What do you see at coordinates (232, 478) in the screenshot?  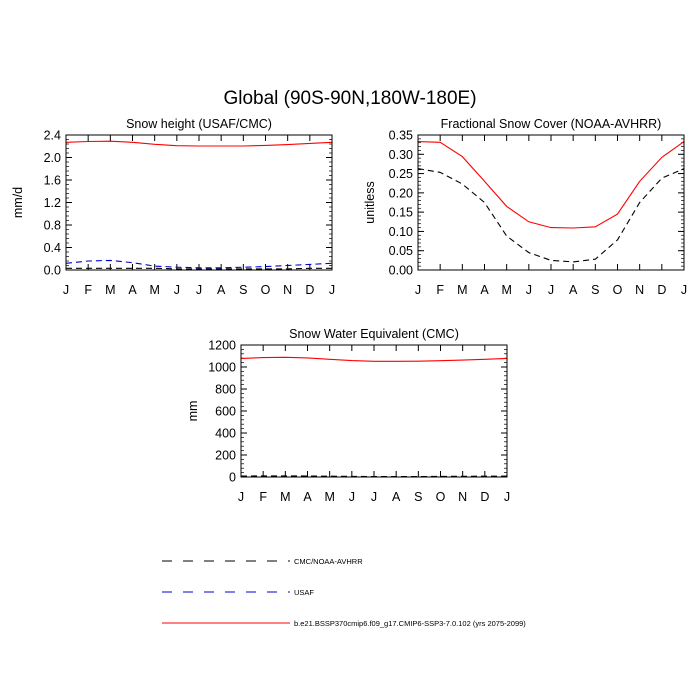 I see `swe-ytick-label: 0` at bounding box center [232, 478].